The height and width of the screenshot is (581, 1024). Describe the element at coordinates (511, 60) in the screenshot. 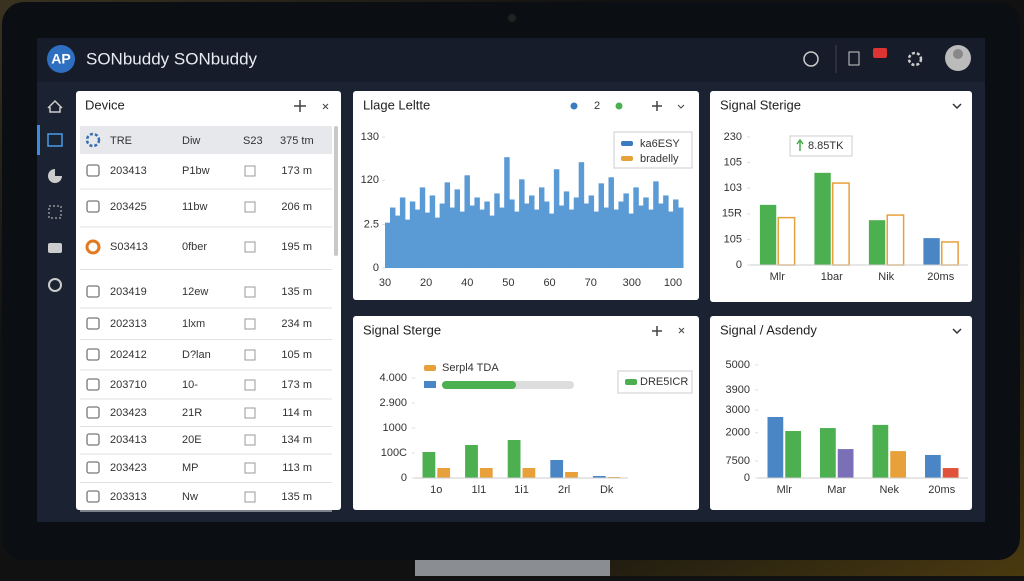

I see `top-bar` at that location.